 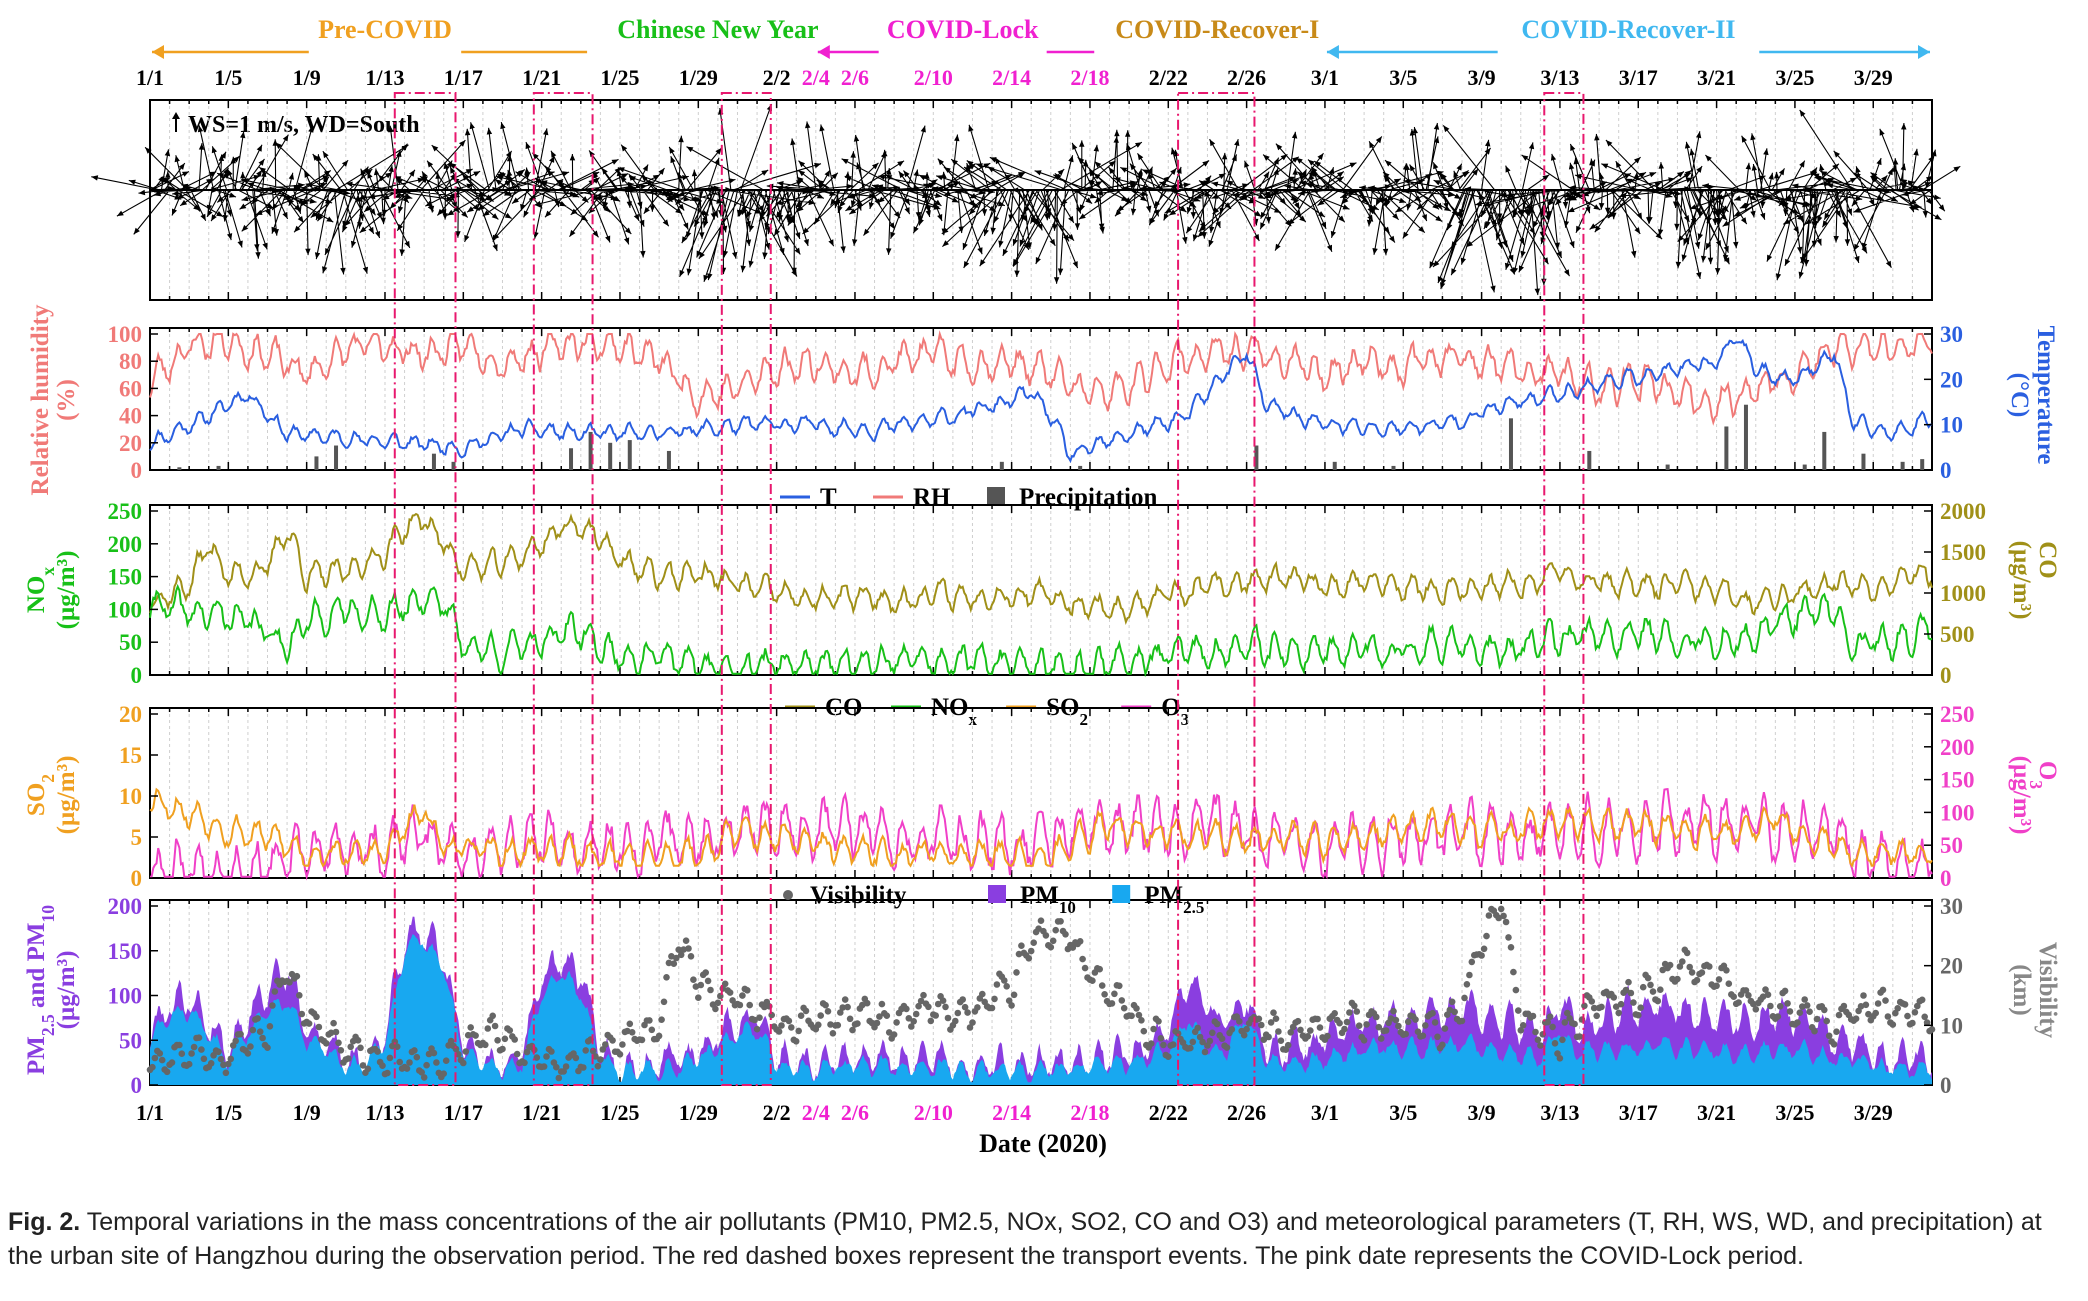 I want to click on bottom-tick-label: 1/9, so click(x=307, y=1112).